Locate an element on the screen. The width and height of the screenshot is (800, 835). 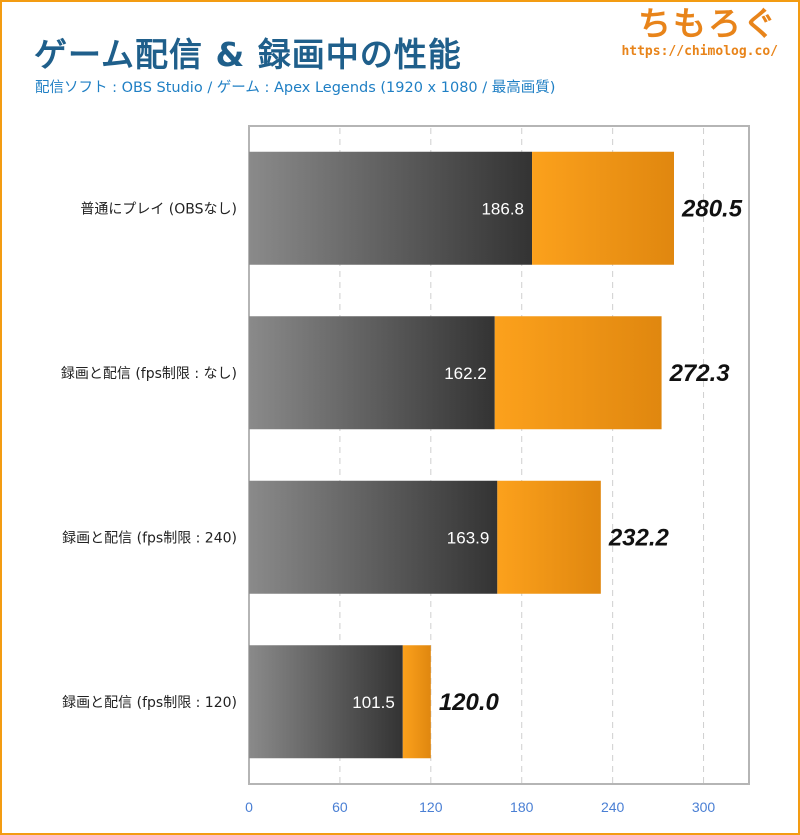
total-value-label: 272.3 is located at coordinates (700, 373).